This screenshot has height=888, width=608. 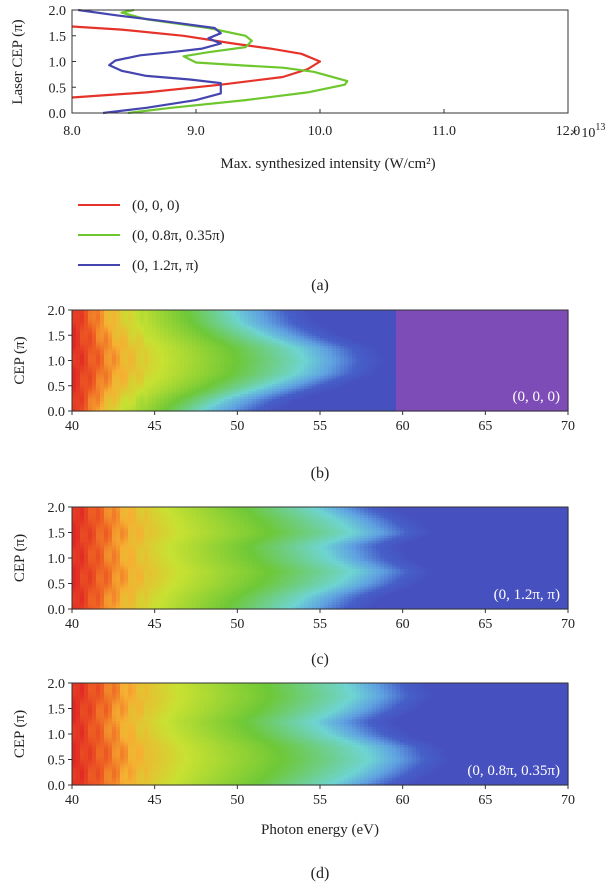 I want to click on x-tick-label: 12.0, so click(x=568, y=131).